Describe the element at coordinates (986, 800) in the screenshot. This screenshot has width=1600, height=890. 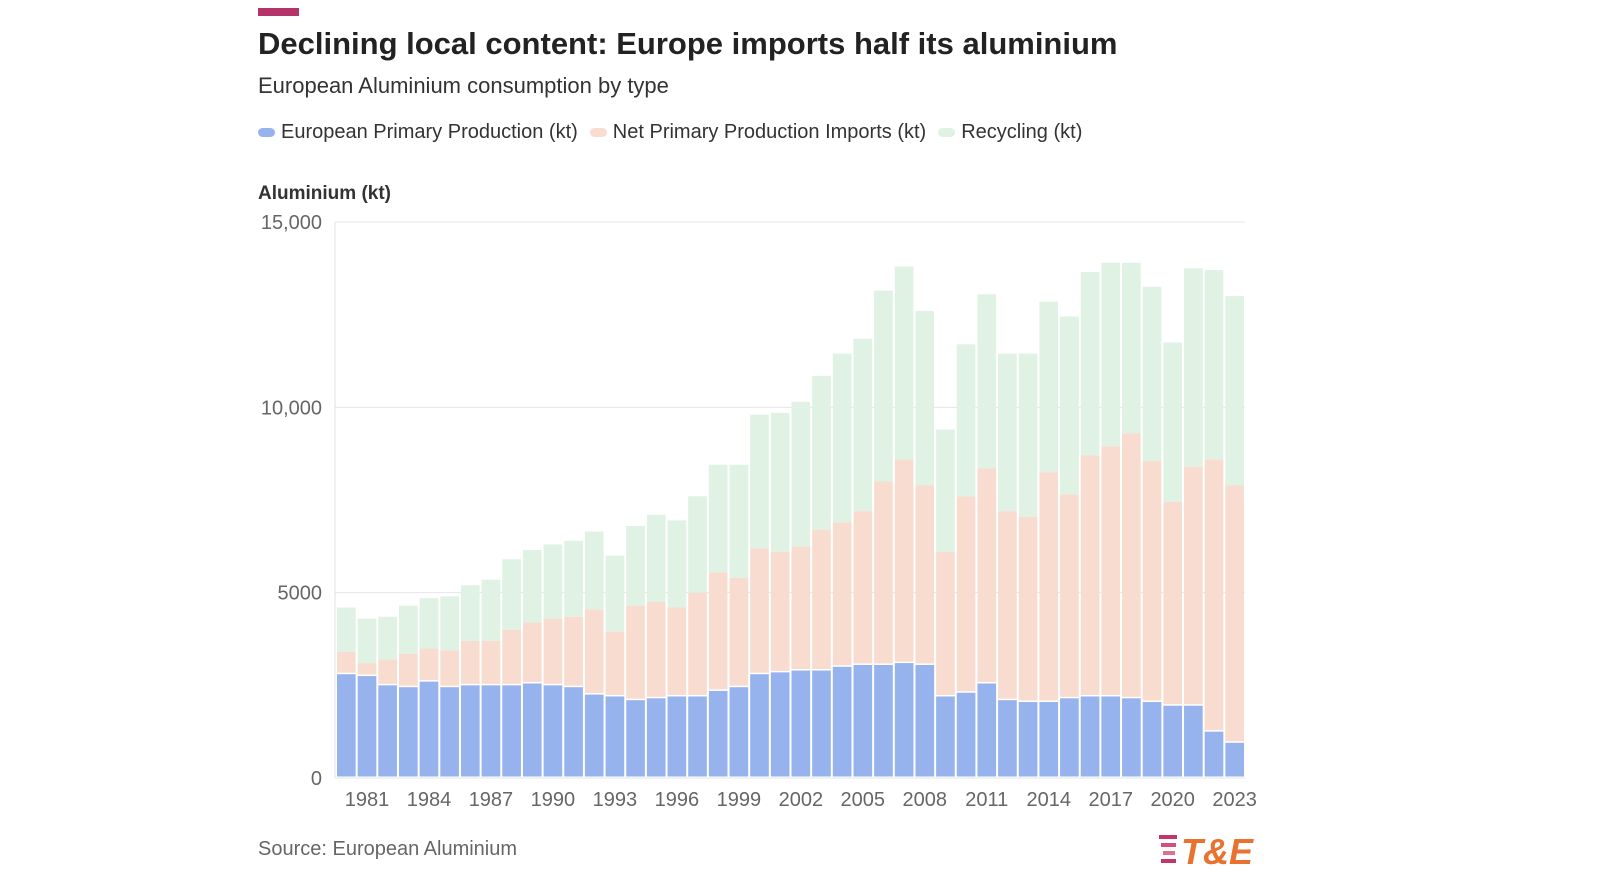
I see `x-tick-label: 2011` at that location.